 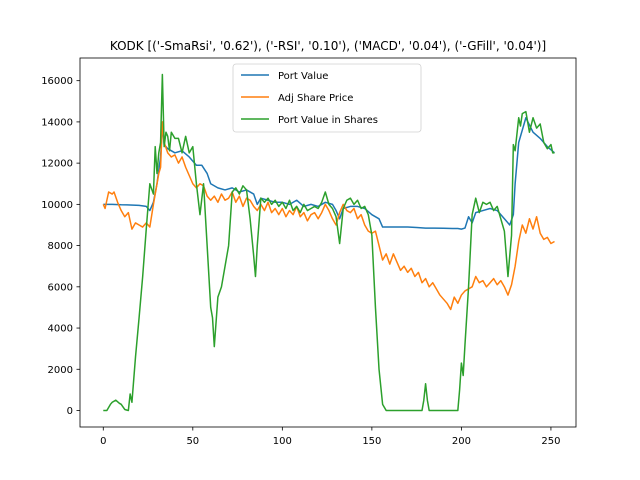 What do you see at coordinates (57, 205) in the screenshot?
I see `y-tick-label: 10000` at bounding box center [57, 205].